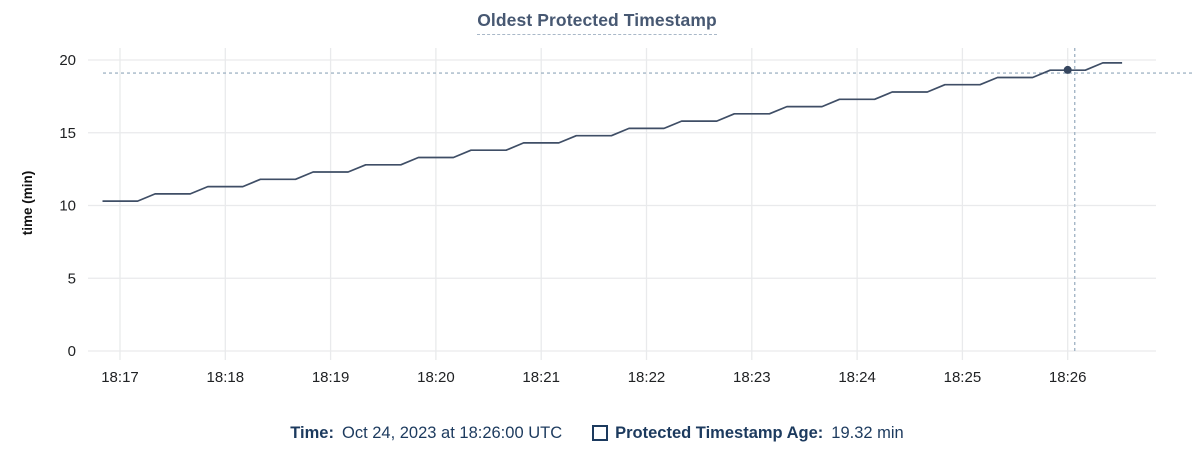 The height and width of the screenshot is (466, 1194). What do you see at coordinates (312, 433) in the screenshot?
I see `legend-time-label: Time:` at bounding box center [312, 433].